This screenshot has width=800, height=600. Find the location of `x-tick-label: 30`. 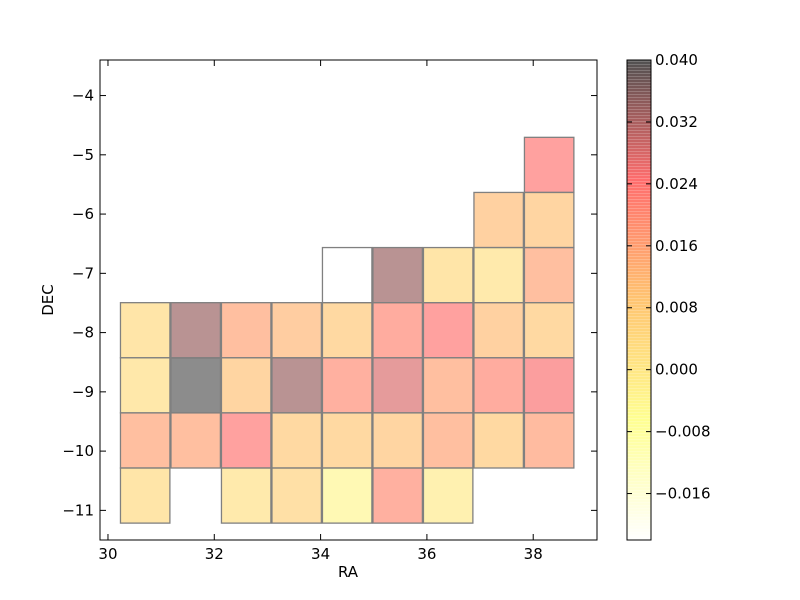

x-tick-label: 30 is located at coordinates (107, 554).